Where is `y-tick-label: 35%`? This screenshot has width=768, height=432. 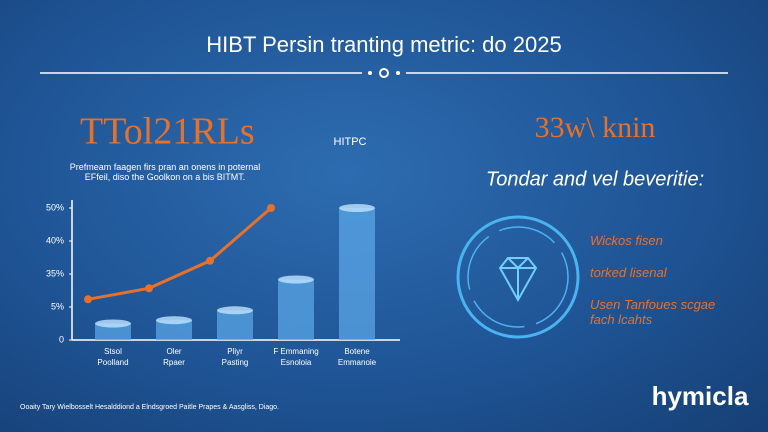
y-tick-label: 35% is located at coordinates (55, 273).